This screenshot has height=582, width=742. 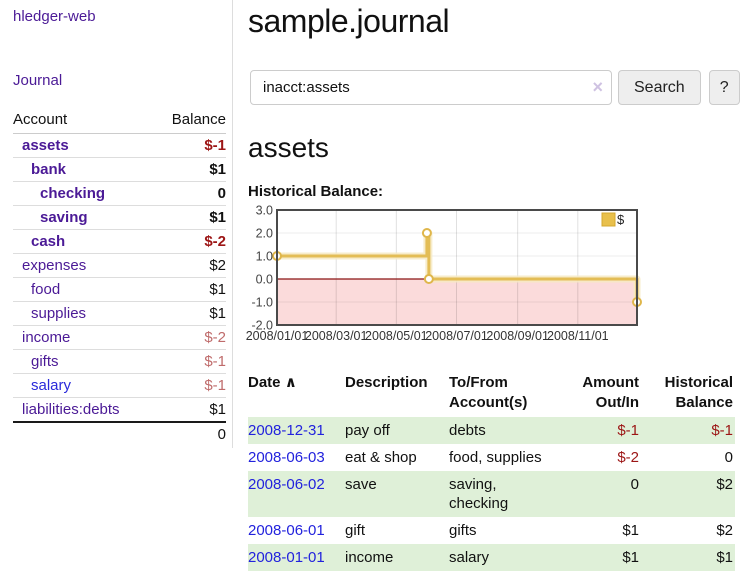 I want to click on account-link: assets, so click(x=45, y=145).